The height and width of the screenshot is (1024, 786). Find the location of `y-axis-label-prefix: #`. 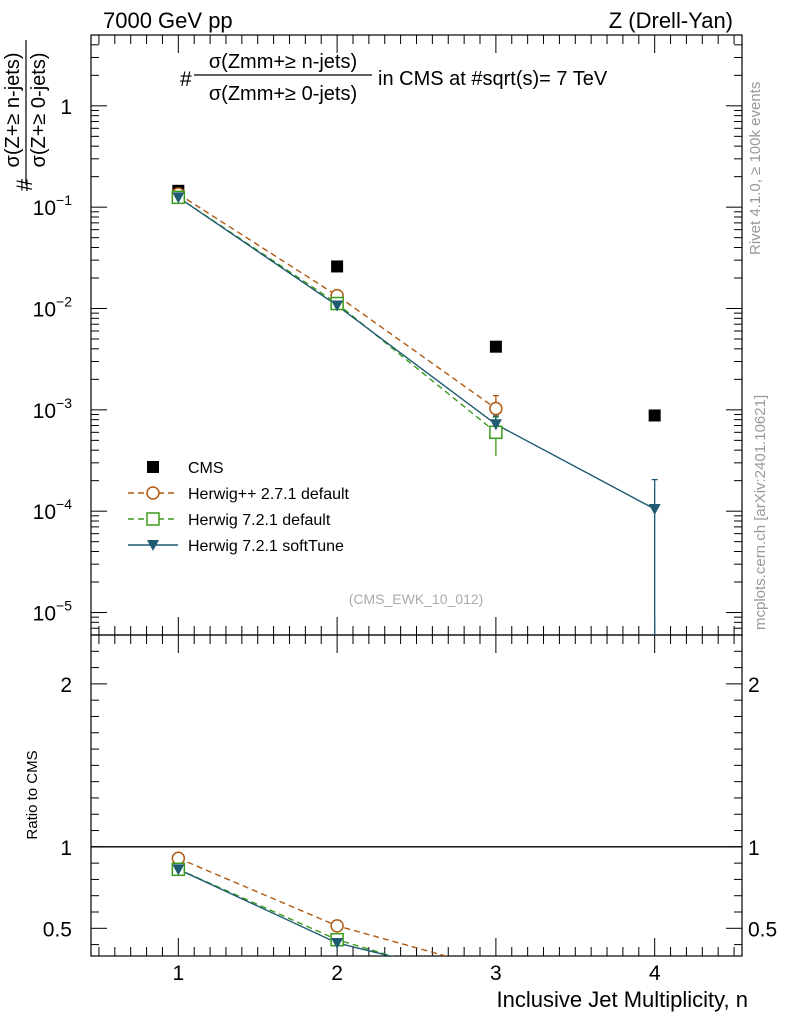

y-axis-label-prefix: # is located at coordinates (24, 184).